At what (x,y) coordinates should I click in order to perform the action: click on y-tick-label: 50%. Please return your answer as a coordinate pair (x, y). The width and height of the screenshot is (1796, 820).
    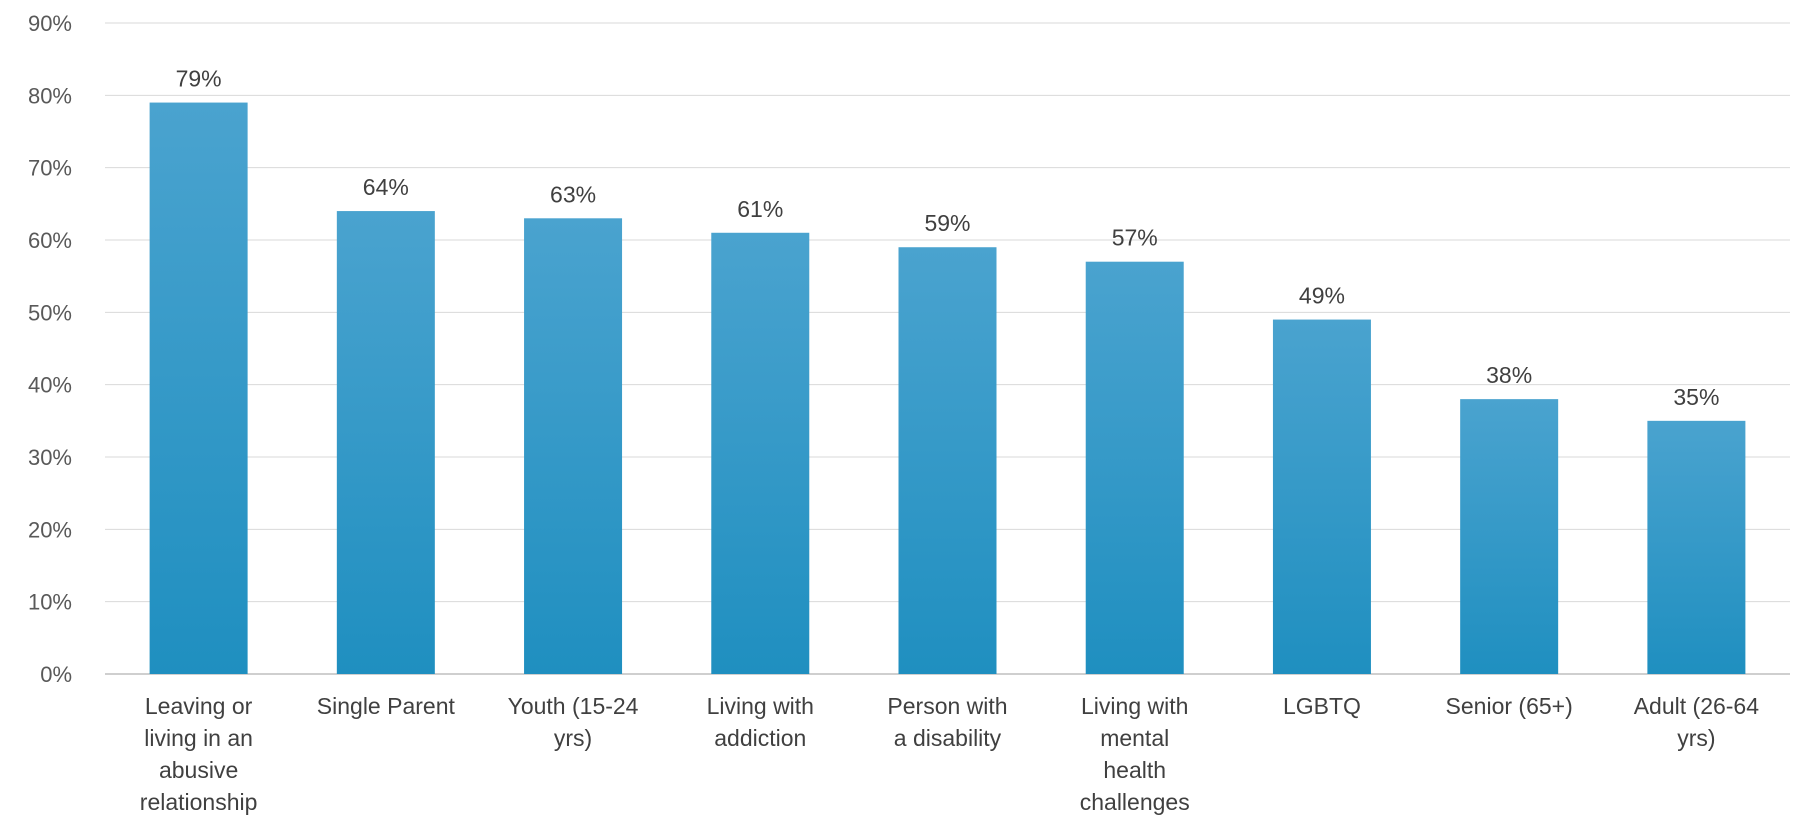
    Looking at the image, I should click on (50, 312).